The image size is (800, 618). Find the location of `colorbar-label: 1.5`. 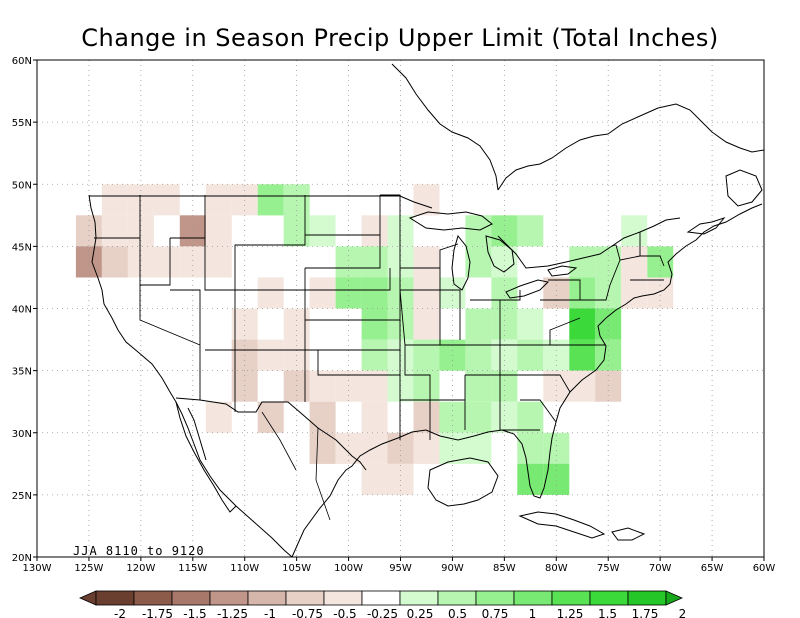

colorbar-label: 1.5 is located at coordinates (607, 612).